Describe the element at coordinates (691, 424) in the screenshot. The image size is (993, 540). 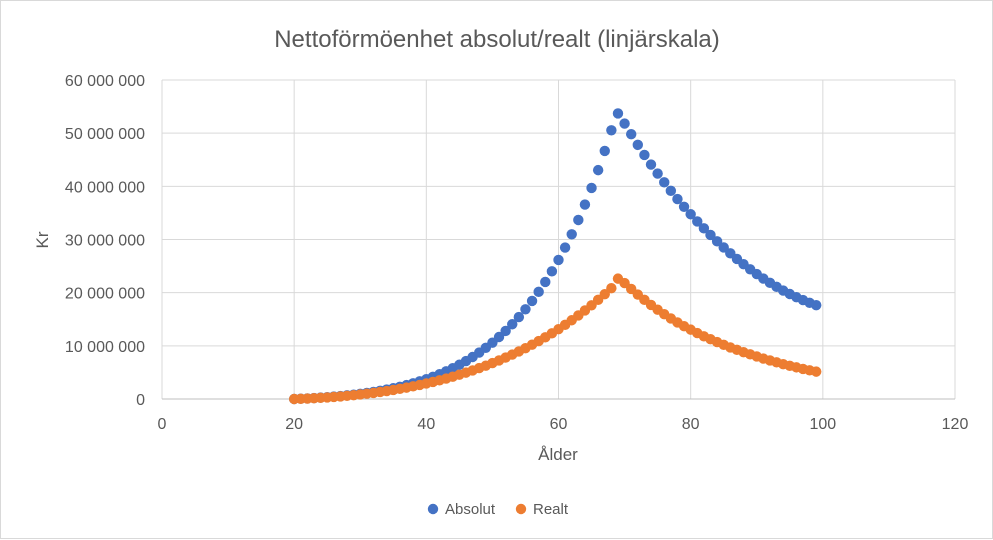
I see `x-tick-label: 80` at that location.